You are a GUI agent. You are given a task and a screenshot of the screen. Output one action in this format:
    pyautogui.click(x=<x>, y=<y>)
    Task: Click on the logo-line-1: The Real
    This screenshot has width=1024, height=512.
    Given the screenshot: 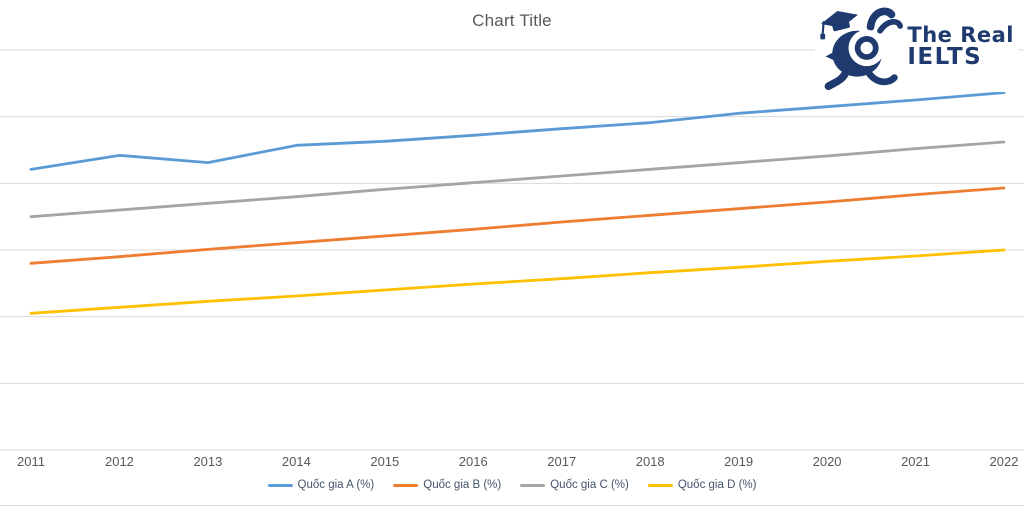 What is the action you would take?
    pyautogui.click(x=960, y=34)
    